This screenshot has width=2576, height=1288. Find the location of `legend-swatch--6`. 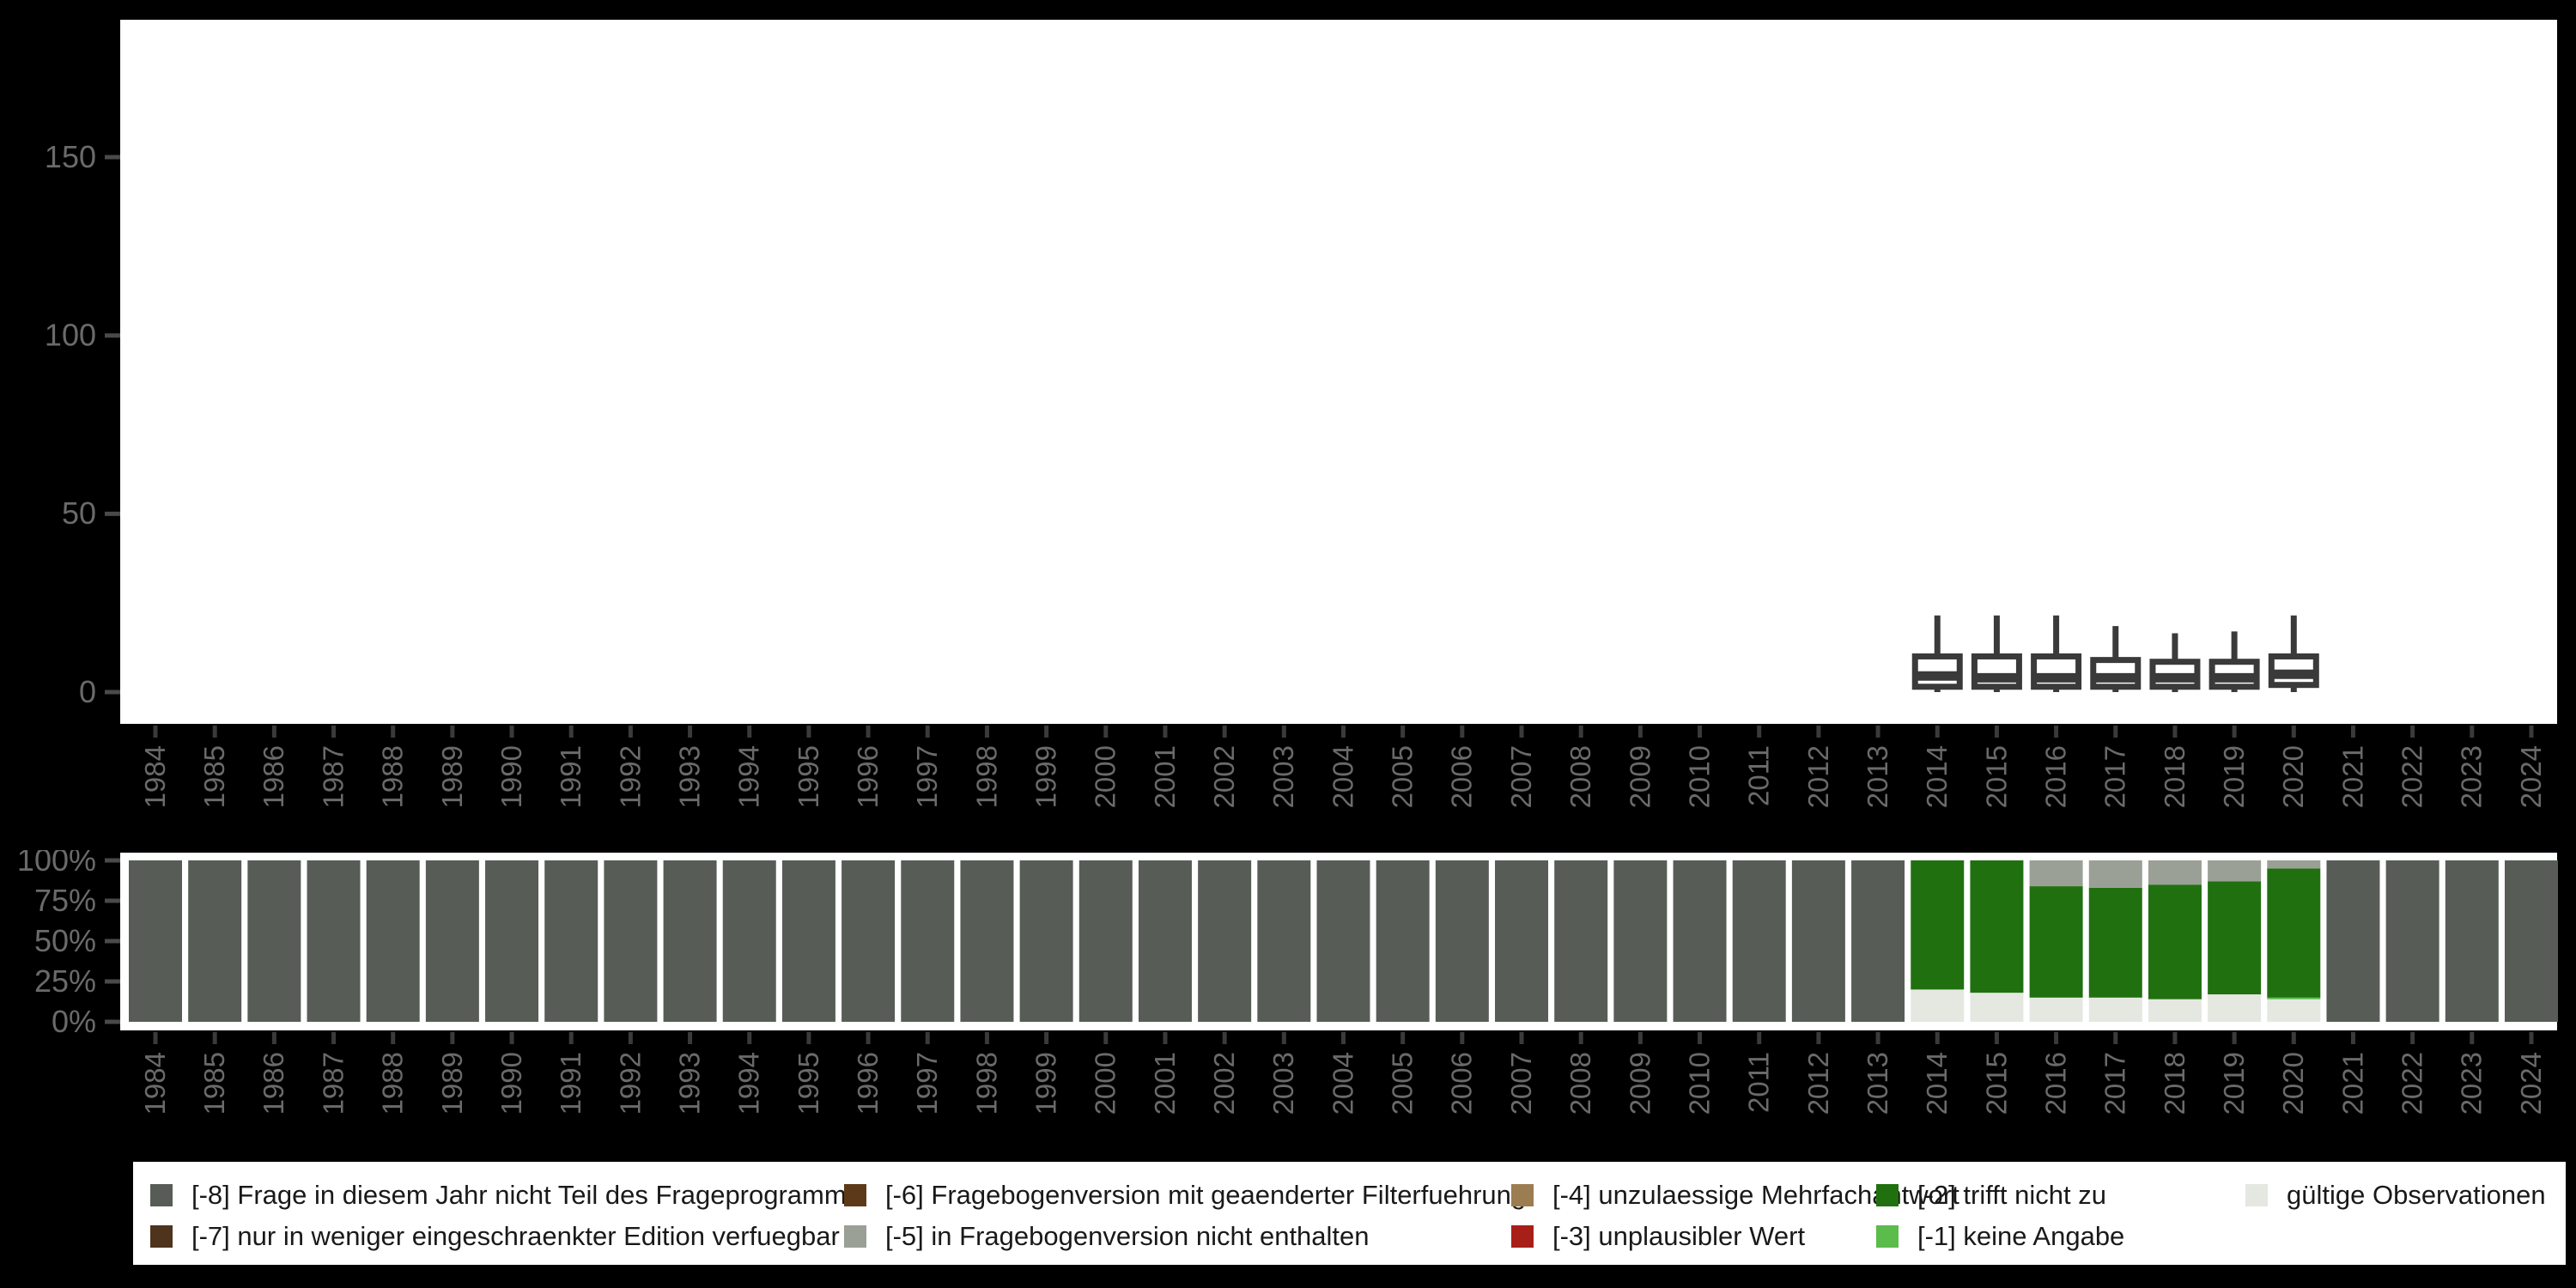

legend-swatch--6 is located at coordinates (855, 1195).